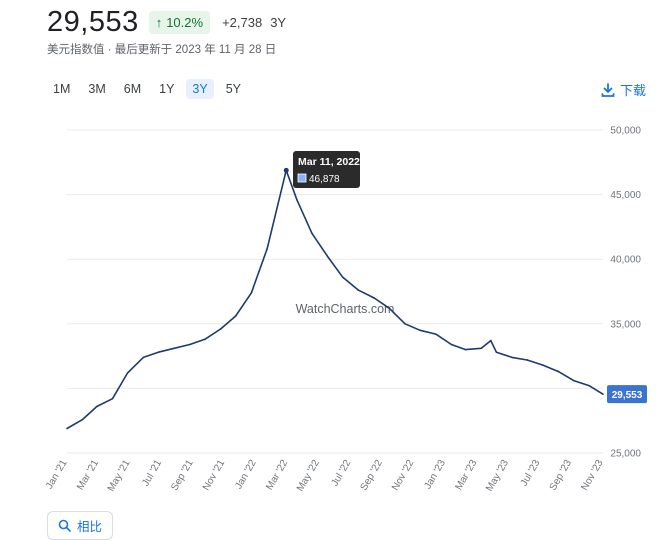 The image size is (660, 541). Describe the element at coordinates (64, 525) in the screenshot. I see `search-icon` at that location.